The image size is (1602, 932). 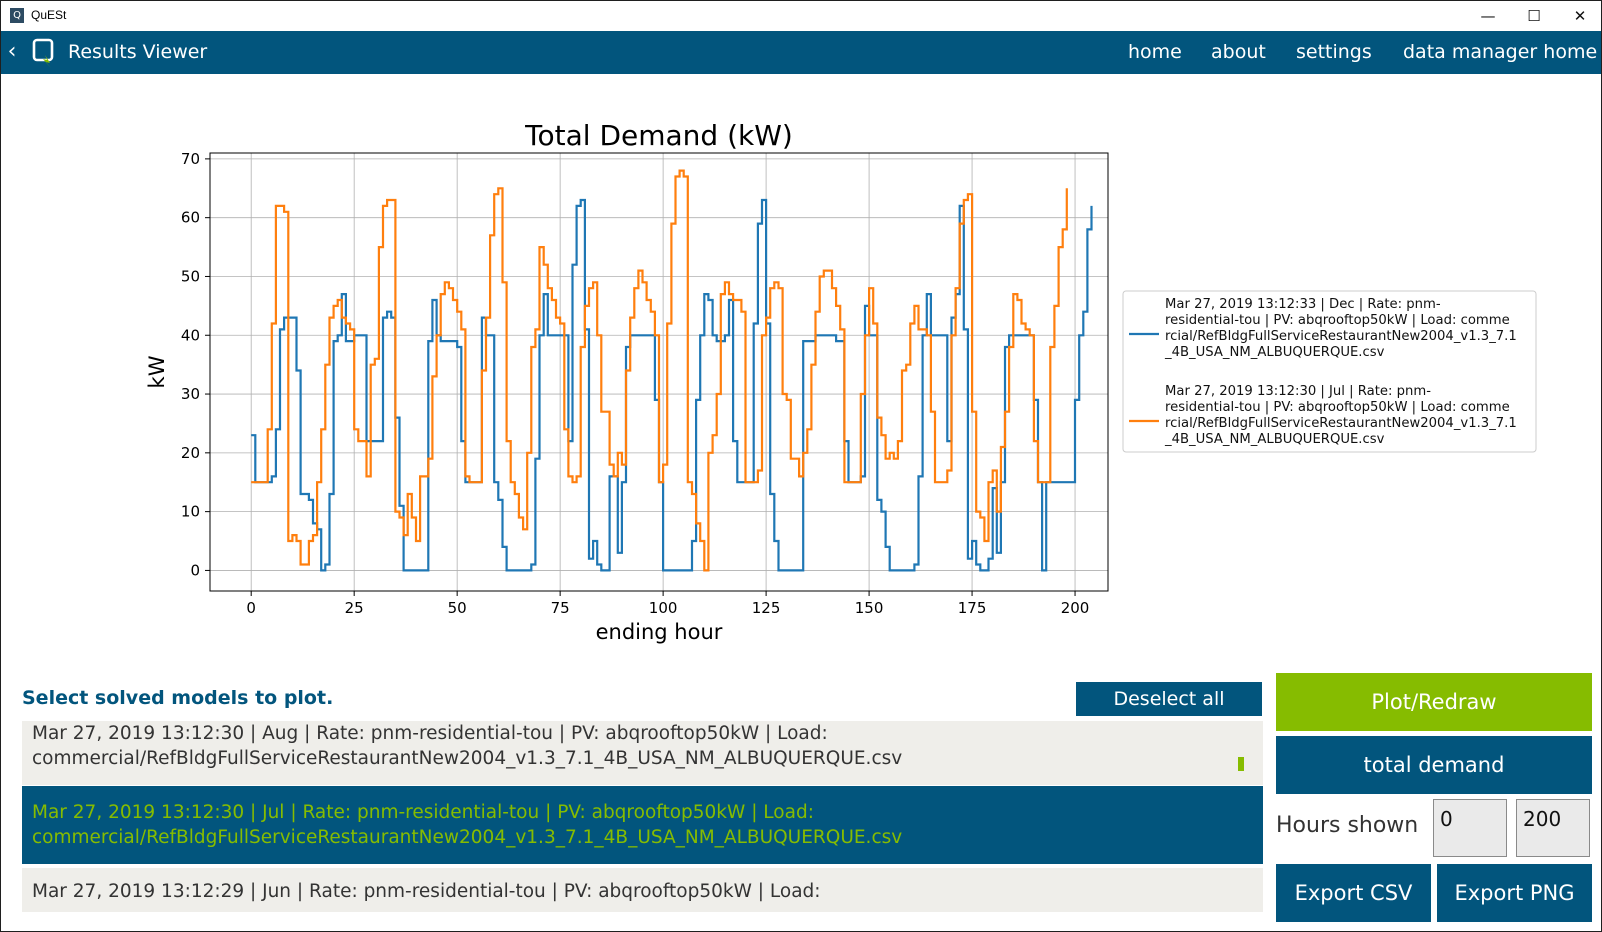 What do you see at coordinates (195, 570) in the screenshot?
I see `y-tick-label: 0` at bounding box center [195, 570].